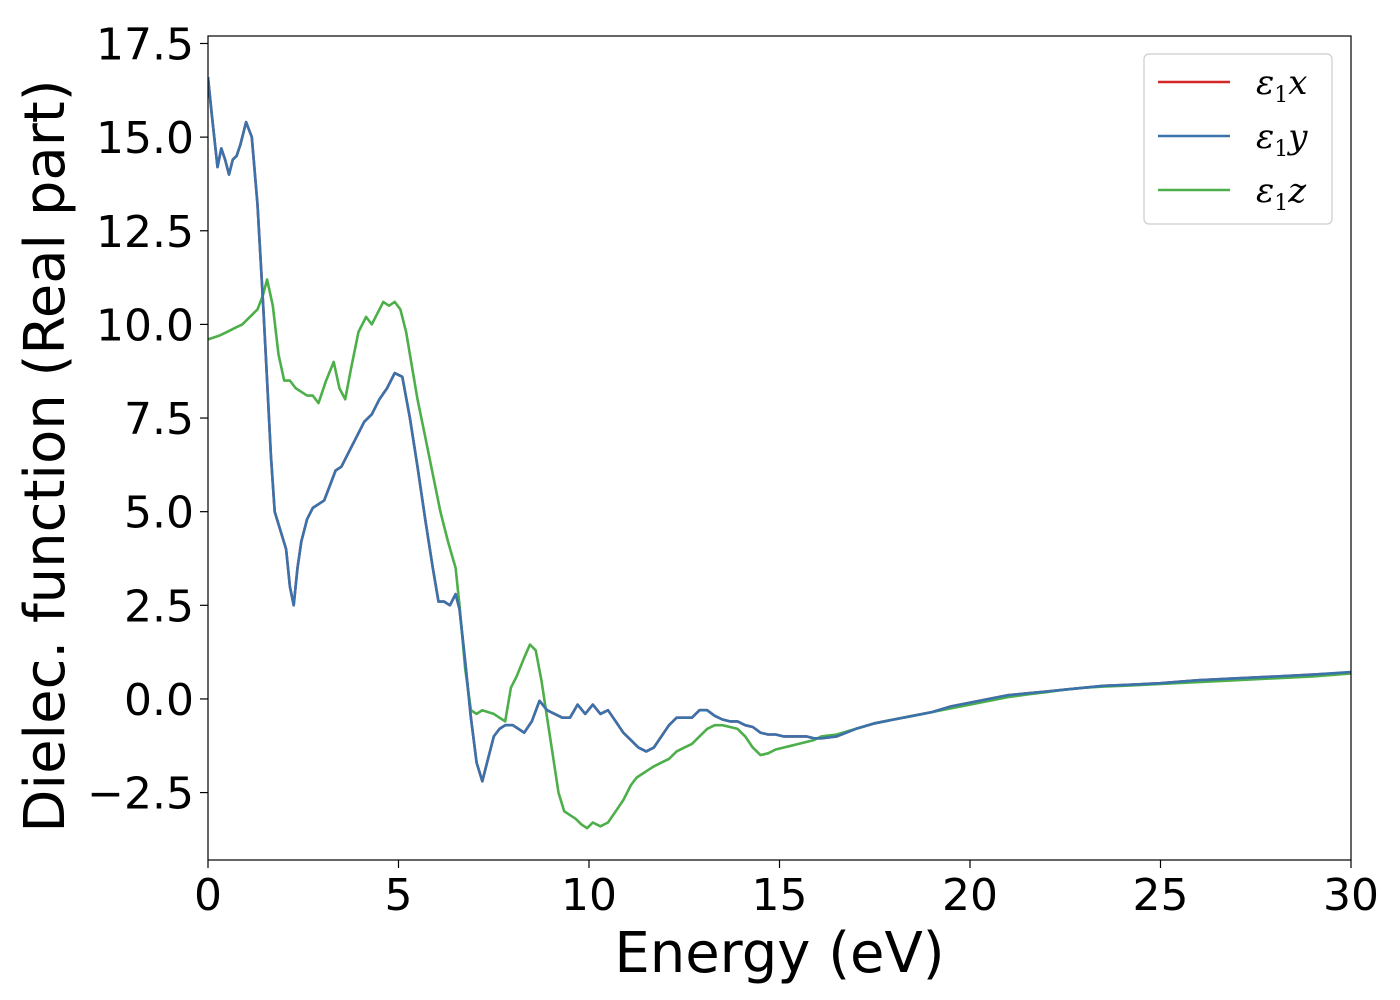 The height and width of the screenshot is (1000, 1400). What do you see at coordinates (145, 138) in the screenshot?
I see `y-tick-label: 15.0` at bounding box center [145, 138].